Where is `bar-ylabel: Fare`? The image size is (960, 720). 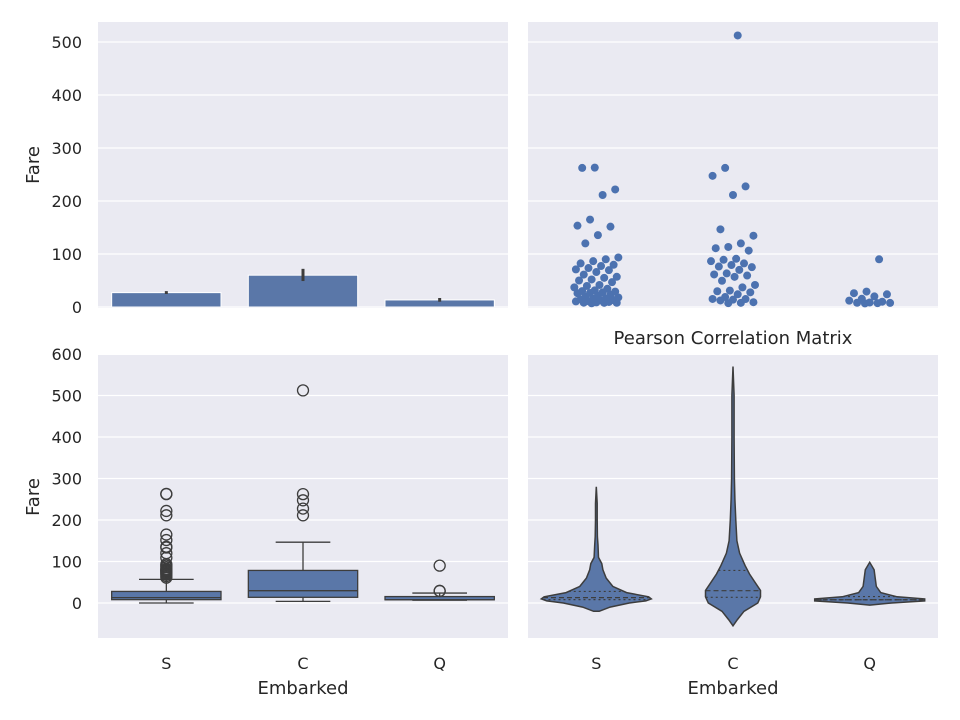 bar-ylabel: Fare is located at coordinates (33, 165).